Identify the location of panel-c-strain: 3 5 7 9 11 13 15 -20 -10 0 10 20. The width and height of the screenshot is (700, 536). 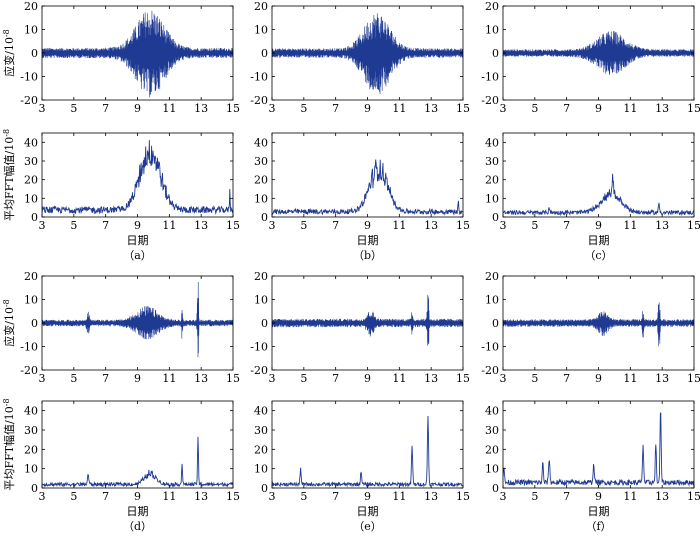
(590, 57).